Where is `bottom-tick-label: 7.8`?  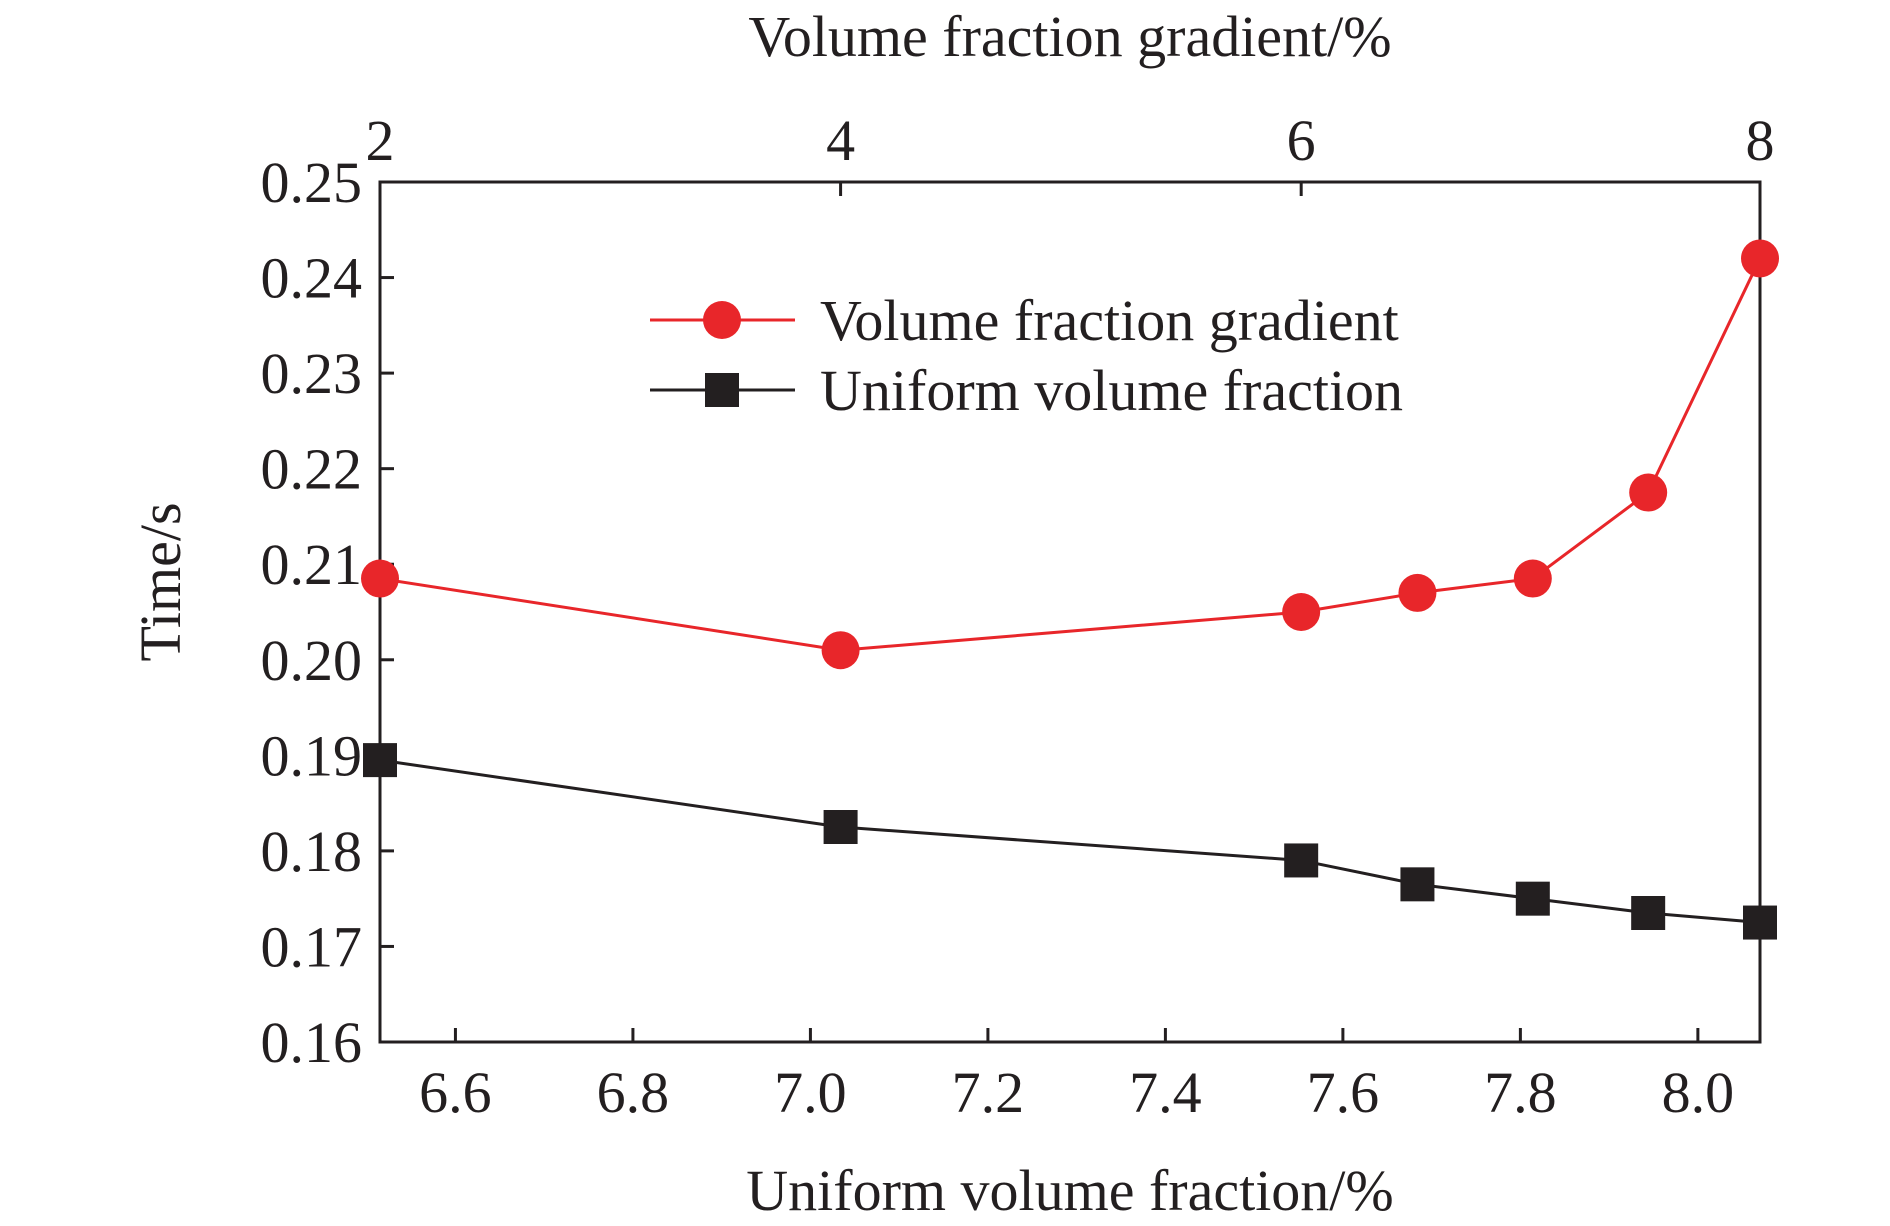 bottom-tick-label: 7.8 is located at coordinates (1520, 1092).